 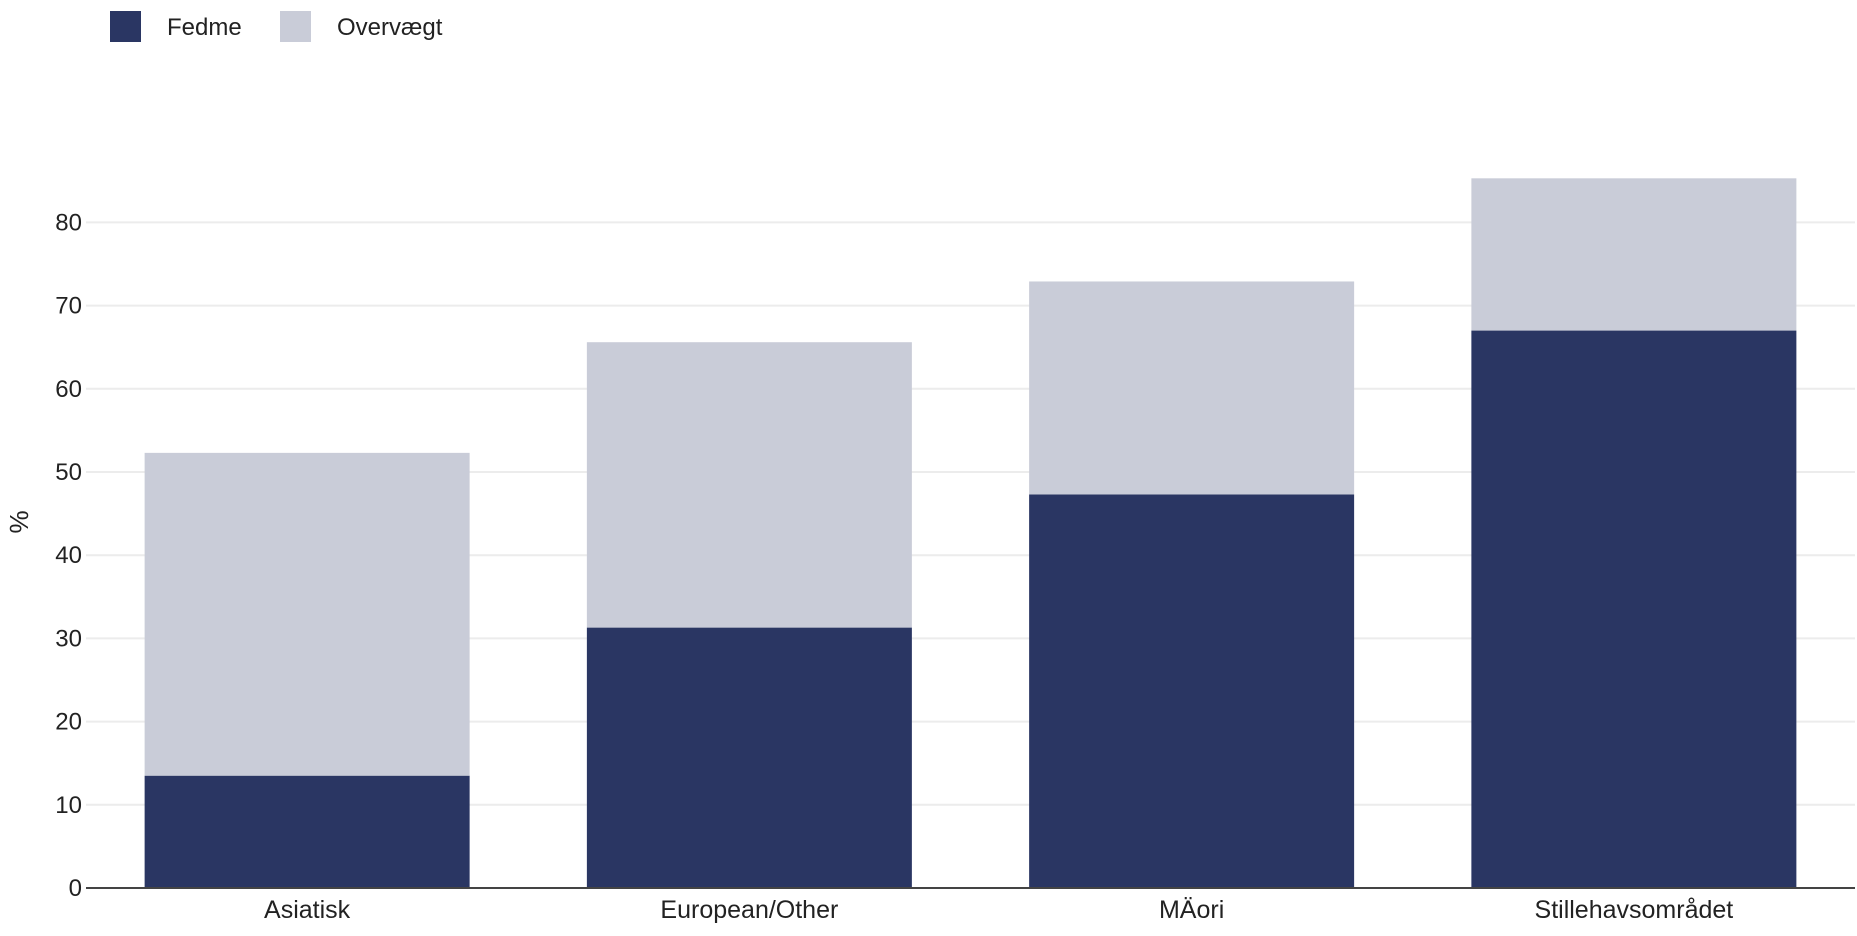 I want to click on y-axis-label: %, so click(x=19, y=521).